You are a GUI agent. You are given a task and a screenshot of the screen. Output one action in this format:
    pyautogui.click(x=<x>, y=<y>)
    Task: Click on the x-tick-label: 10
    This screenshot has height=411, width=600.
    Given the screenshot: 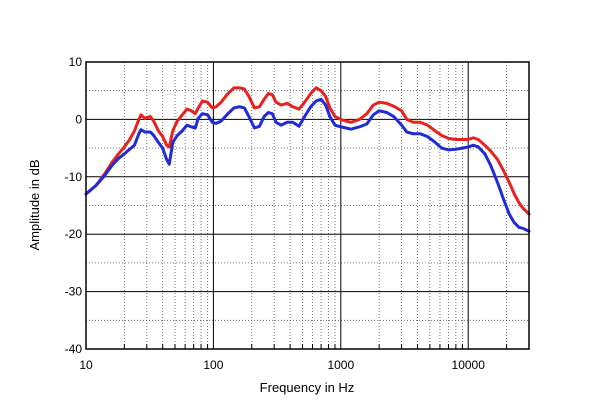 What is the action you would take?
    pyautogui.click(x=86, y=365)
    